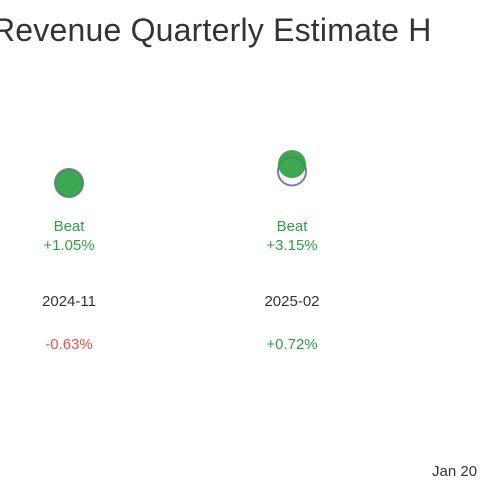 The height and width of the screenshot is (500, 500). I want to click on change-label: +0.72%, so click(291, 344).